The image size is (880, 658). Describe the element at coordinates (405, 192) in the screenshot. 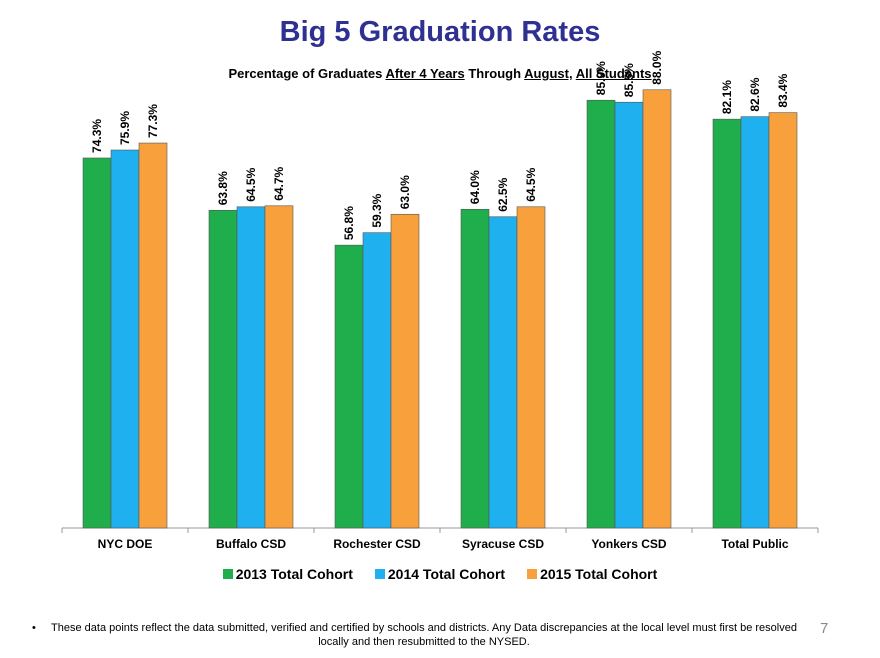

I see `data-label: 63.0%` at that location.